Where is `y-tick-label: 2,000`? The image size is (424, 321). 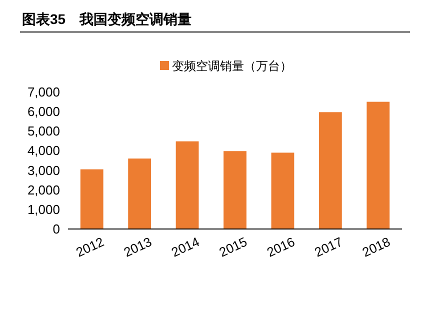
y-tick-label: 2,000 is located at coordinates (43, 190).